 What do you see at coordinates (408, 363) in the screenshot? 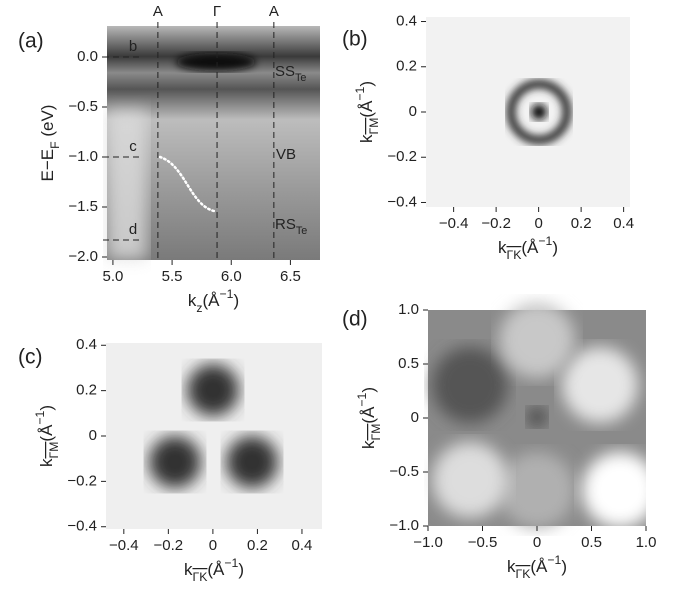
I see `y-tick-label: 0.5` at bounding box center [408, 363].